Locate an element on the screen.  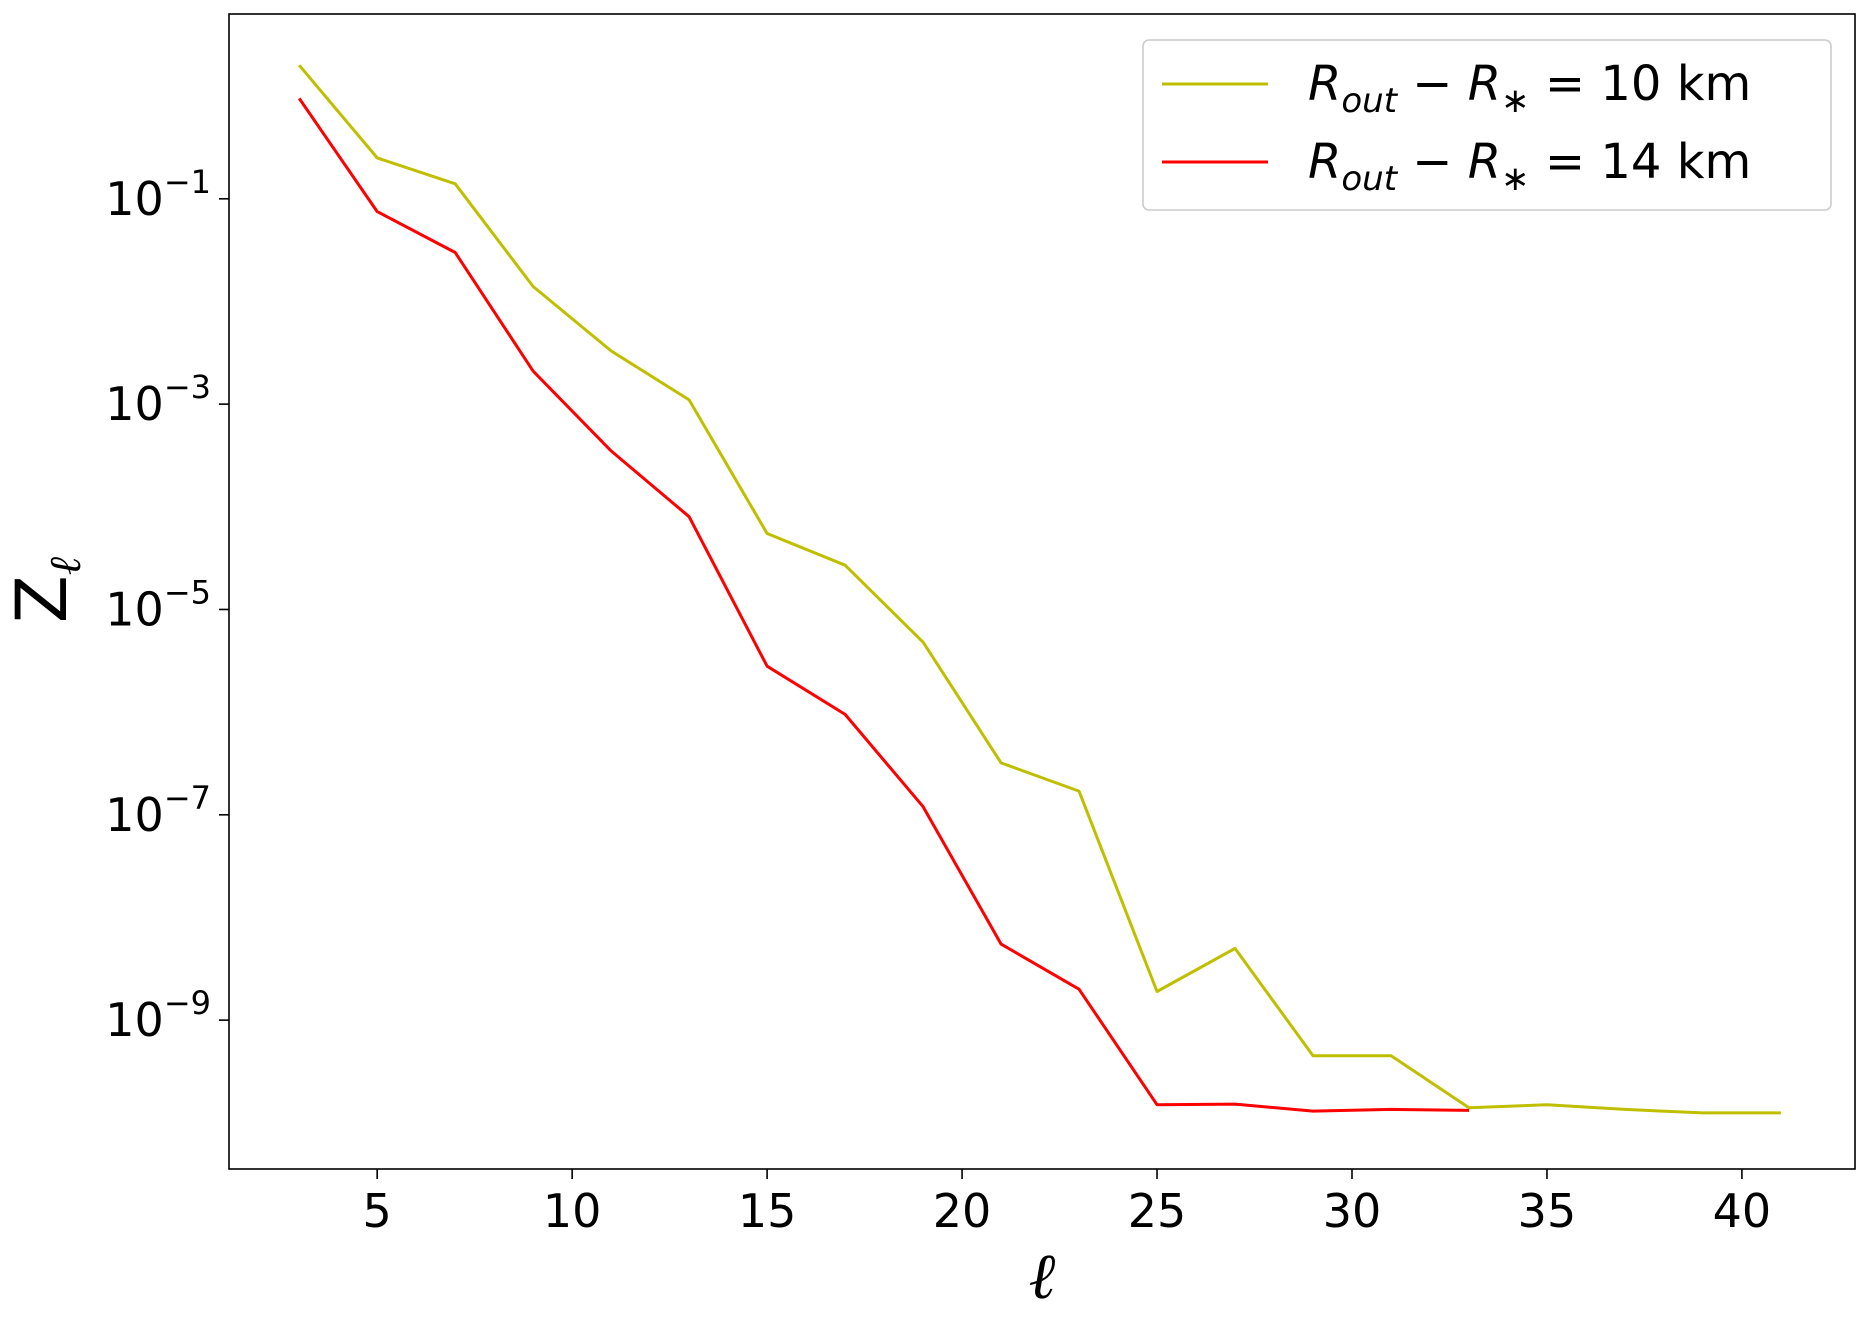
legend-label-2: Rout − R∗ = 14 km is located at coordinates (1529, 166).